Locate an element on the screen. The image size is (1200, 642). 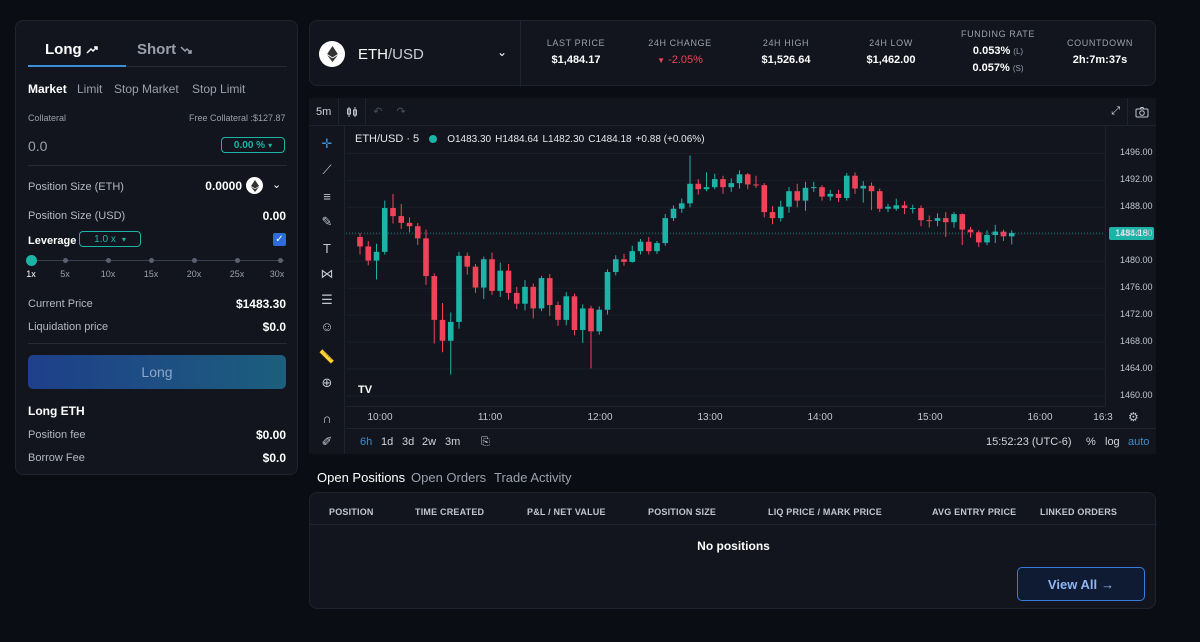
position-size-eth-label: Position Size (ETH) is located at coordinates (76, 187).